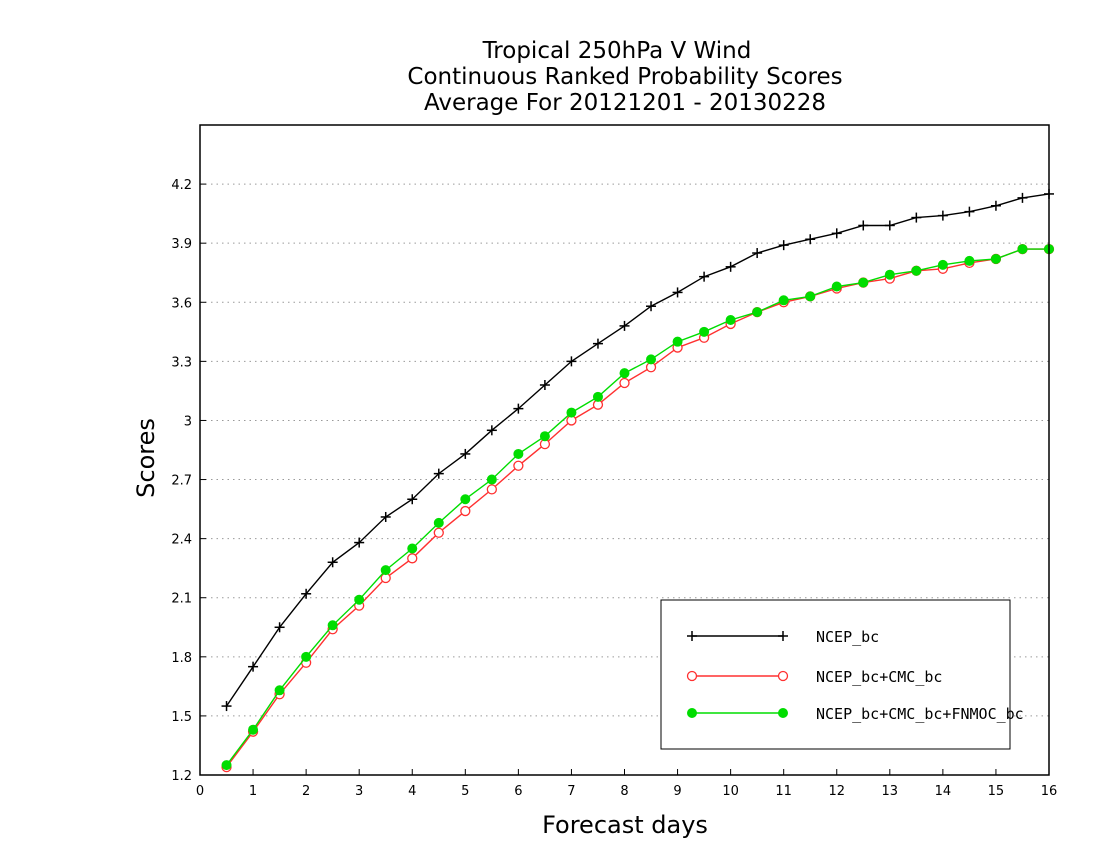 Image resolution: width=1100 pixels, height=850 pixels. I want to click on x-tick-label: 5, so click(465, 791).